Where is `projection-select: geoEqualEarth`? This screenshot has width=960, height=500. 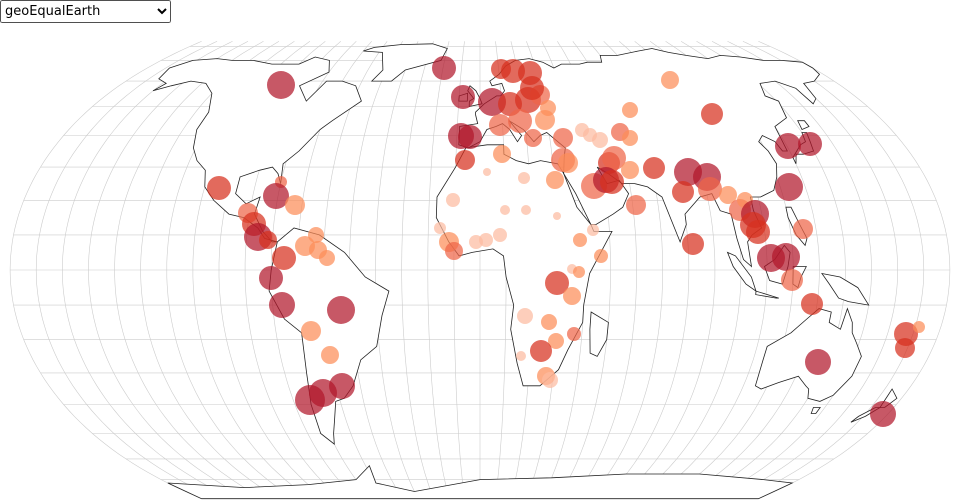 projection-select: geoEqualEarth is located at coordinates (85, 11).